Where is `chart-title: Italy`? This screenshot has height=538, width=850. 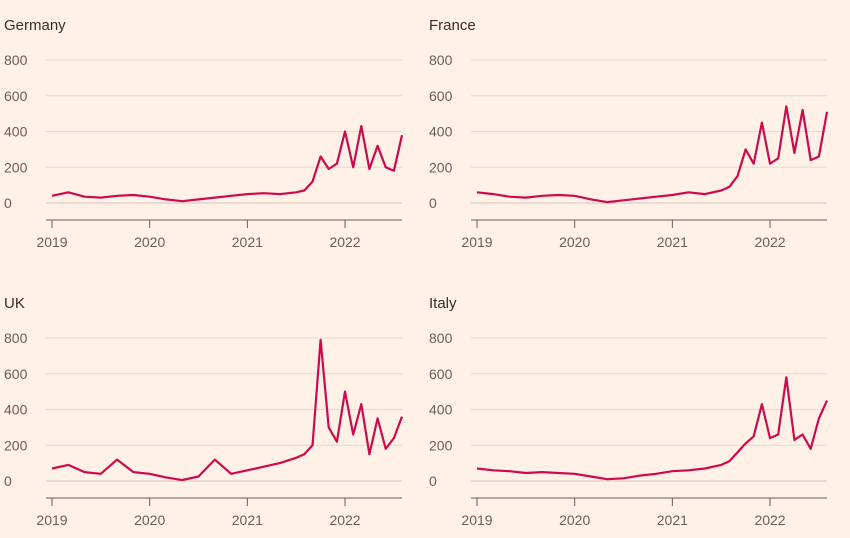
chart-title: Italy is located at coordinates (443, 303).